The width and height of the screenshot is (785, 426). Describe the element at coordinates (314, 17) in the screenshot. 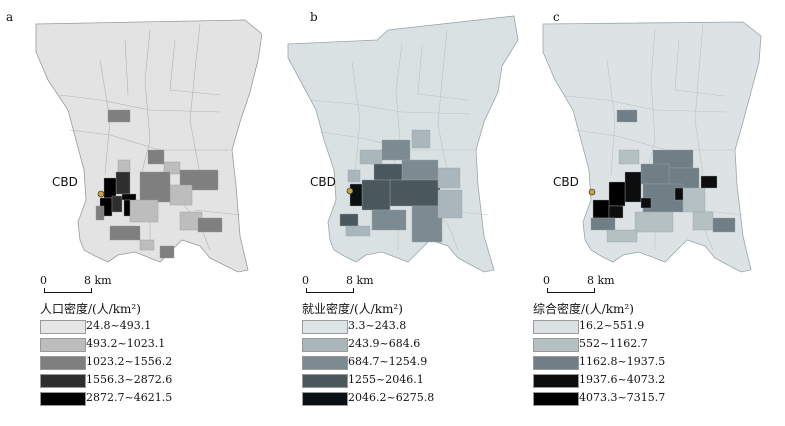

I see `panel-label: b` at that location.